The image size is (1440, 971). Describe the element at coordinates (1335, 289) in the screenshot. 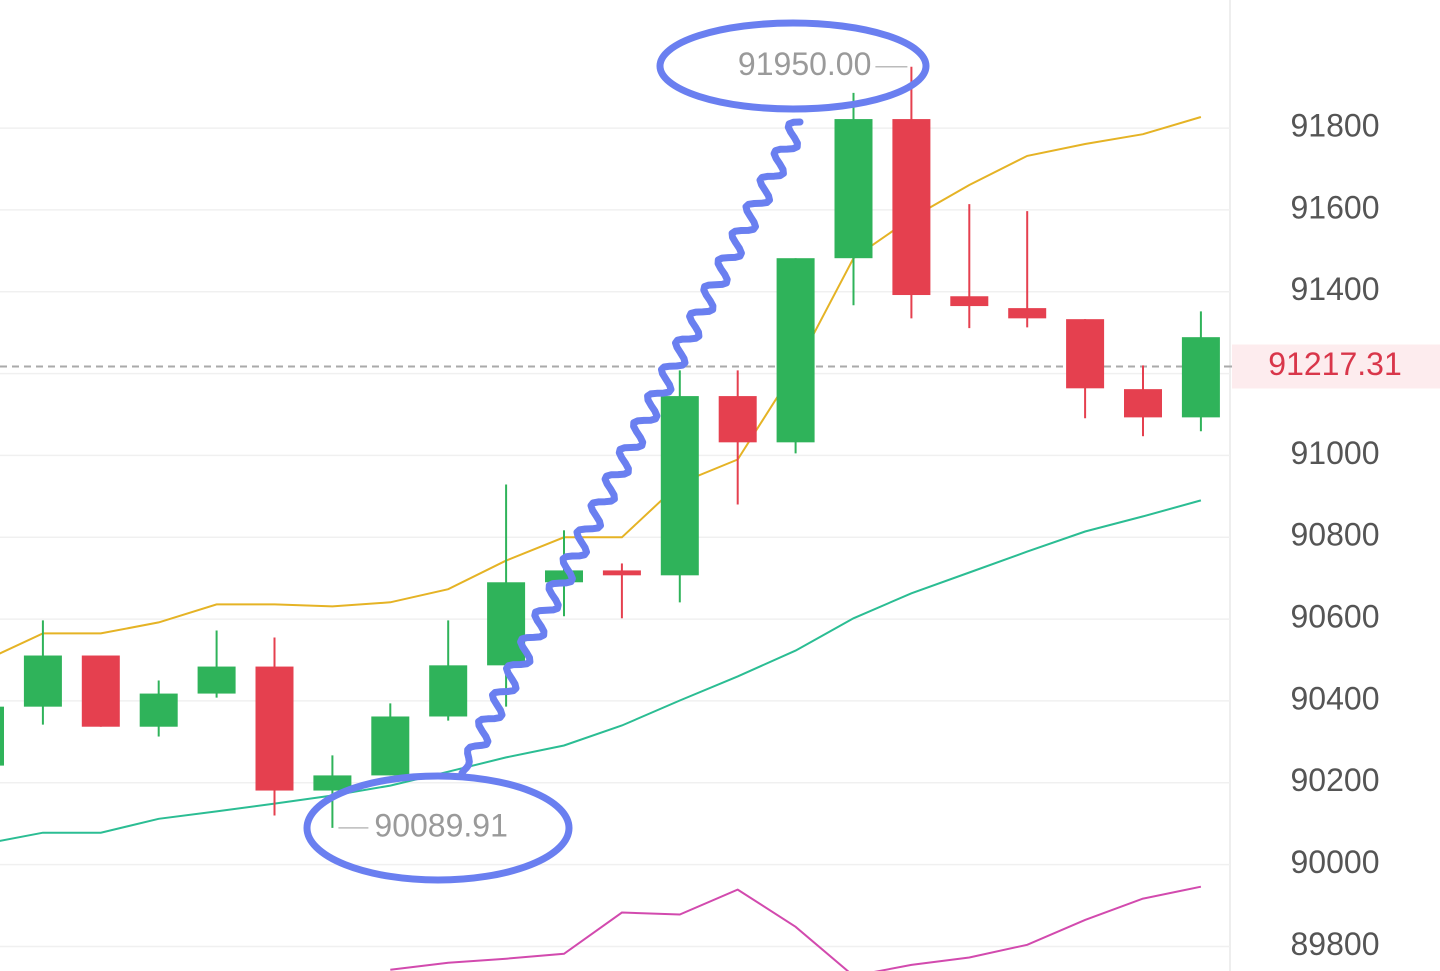

I see `y-tick-label: 91400` at that location.